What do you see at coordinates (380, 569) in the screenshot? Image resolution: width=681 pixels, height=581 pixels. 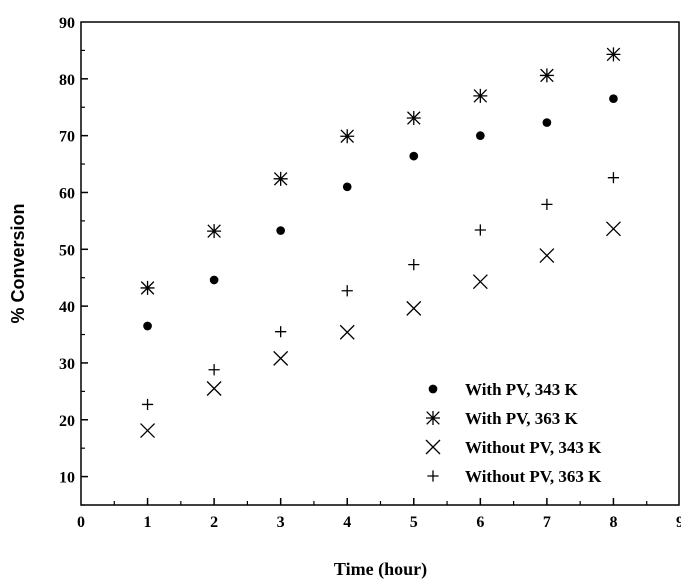 I see `x-axis-label: Time (hour)` at bounding box center [380, 569].